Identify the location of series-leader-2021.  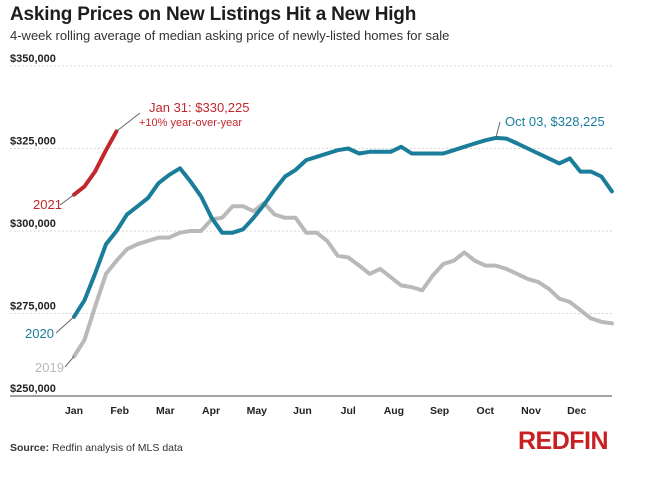
(67, 200).